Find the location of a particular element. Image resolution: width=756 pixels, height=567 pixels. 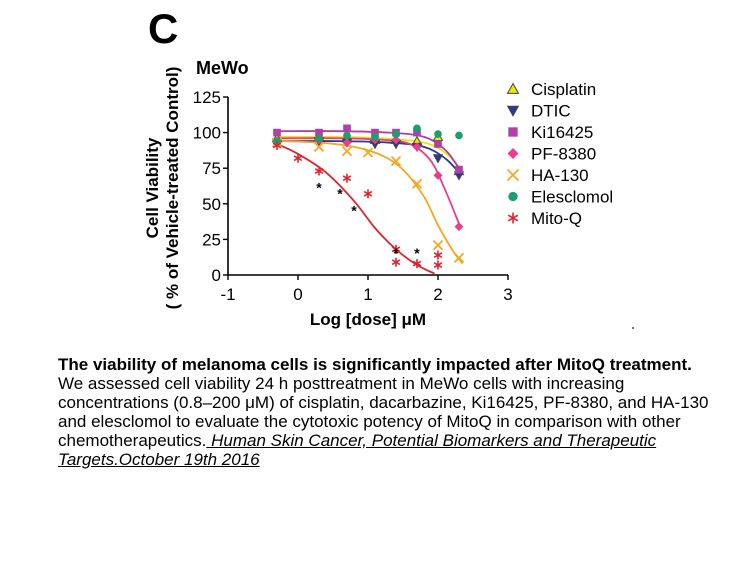

panel-label: C is located at coordinates (163, 28).